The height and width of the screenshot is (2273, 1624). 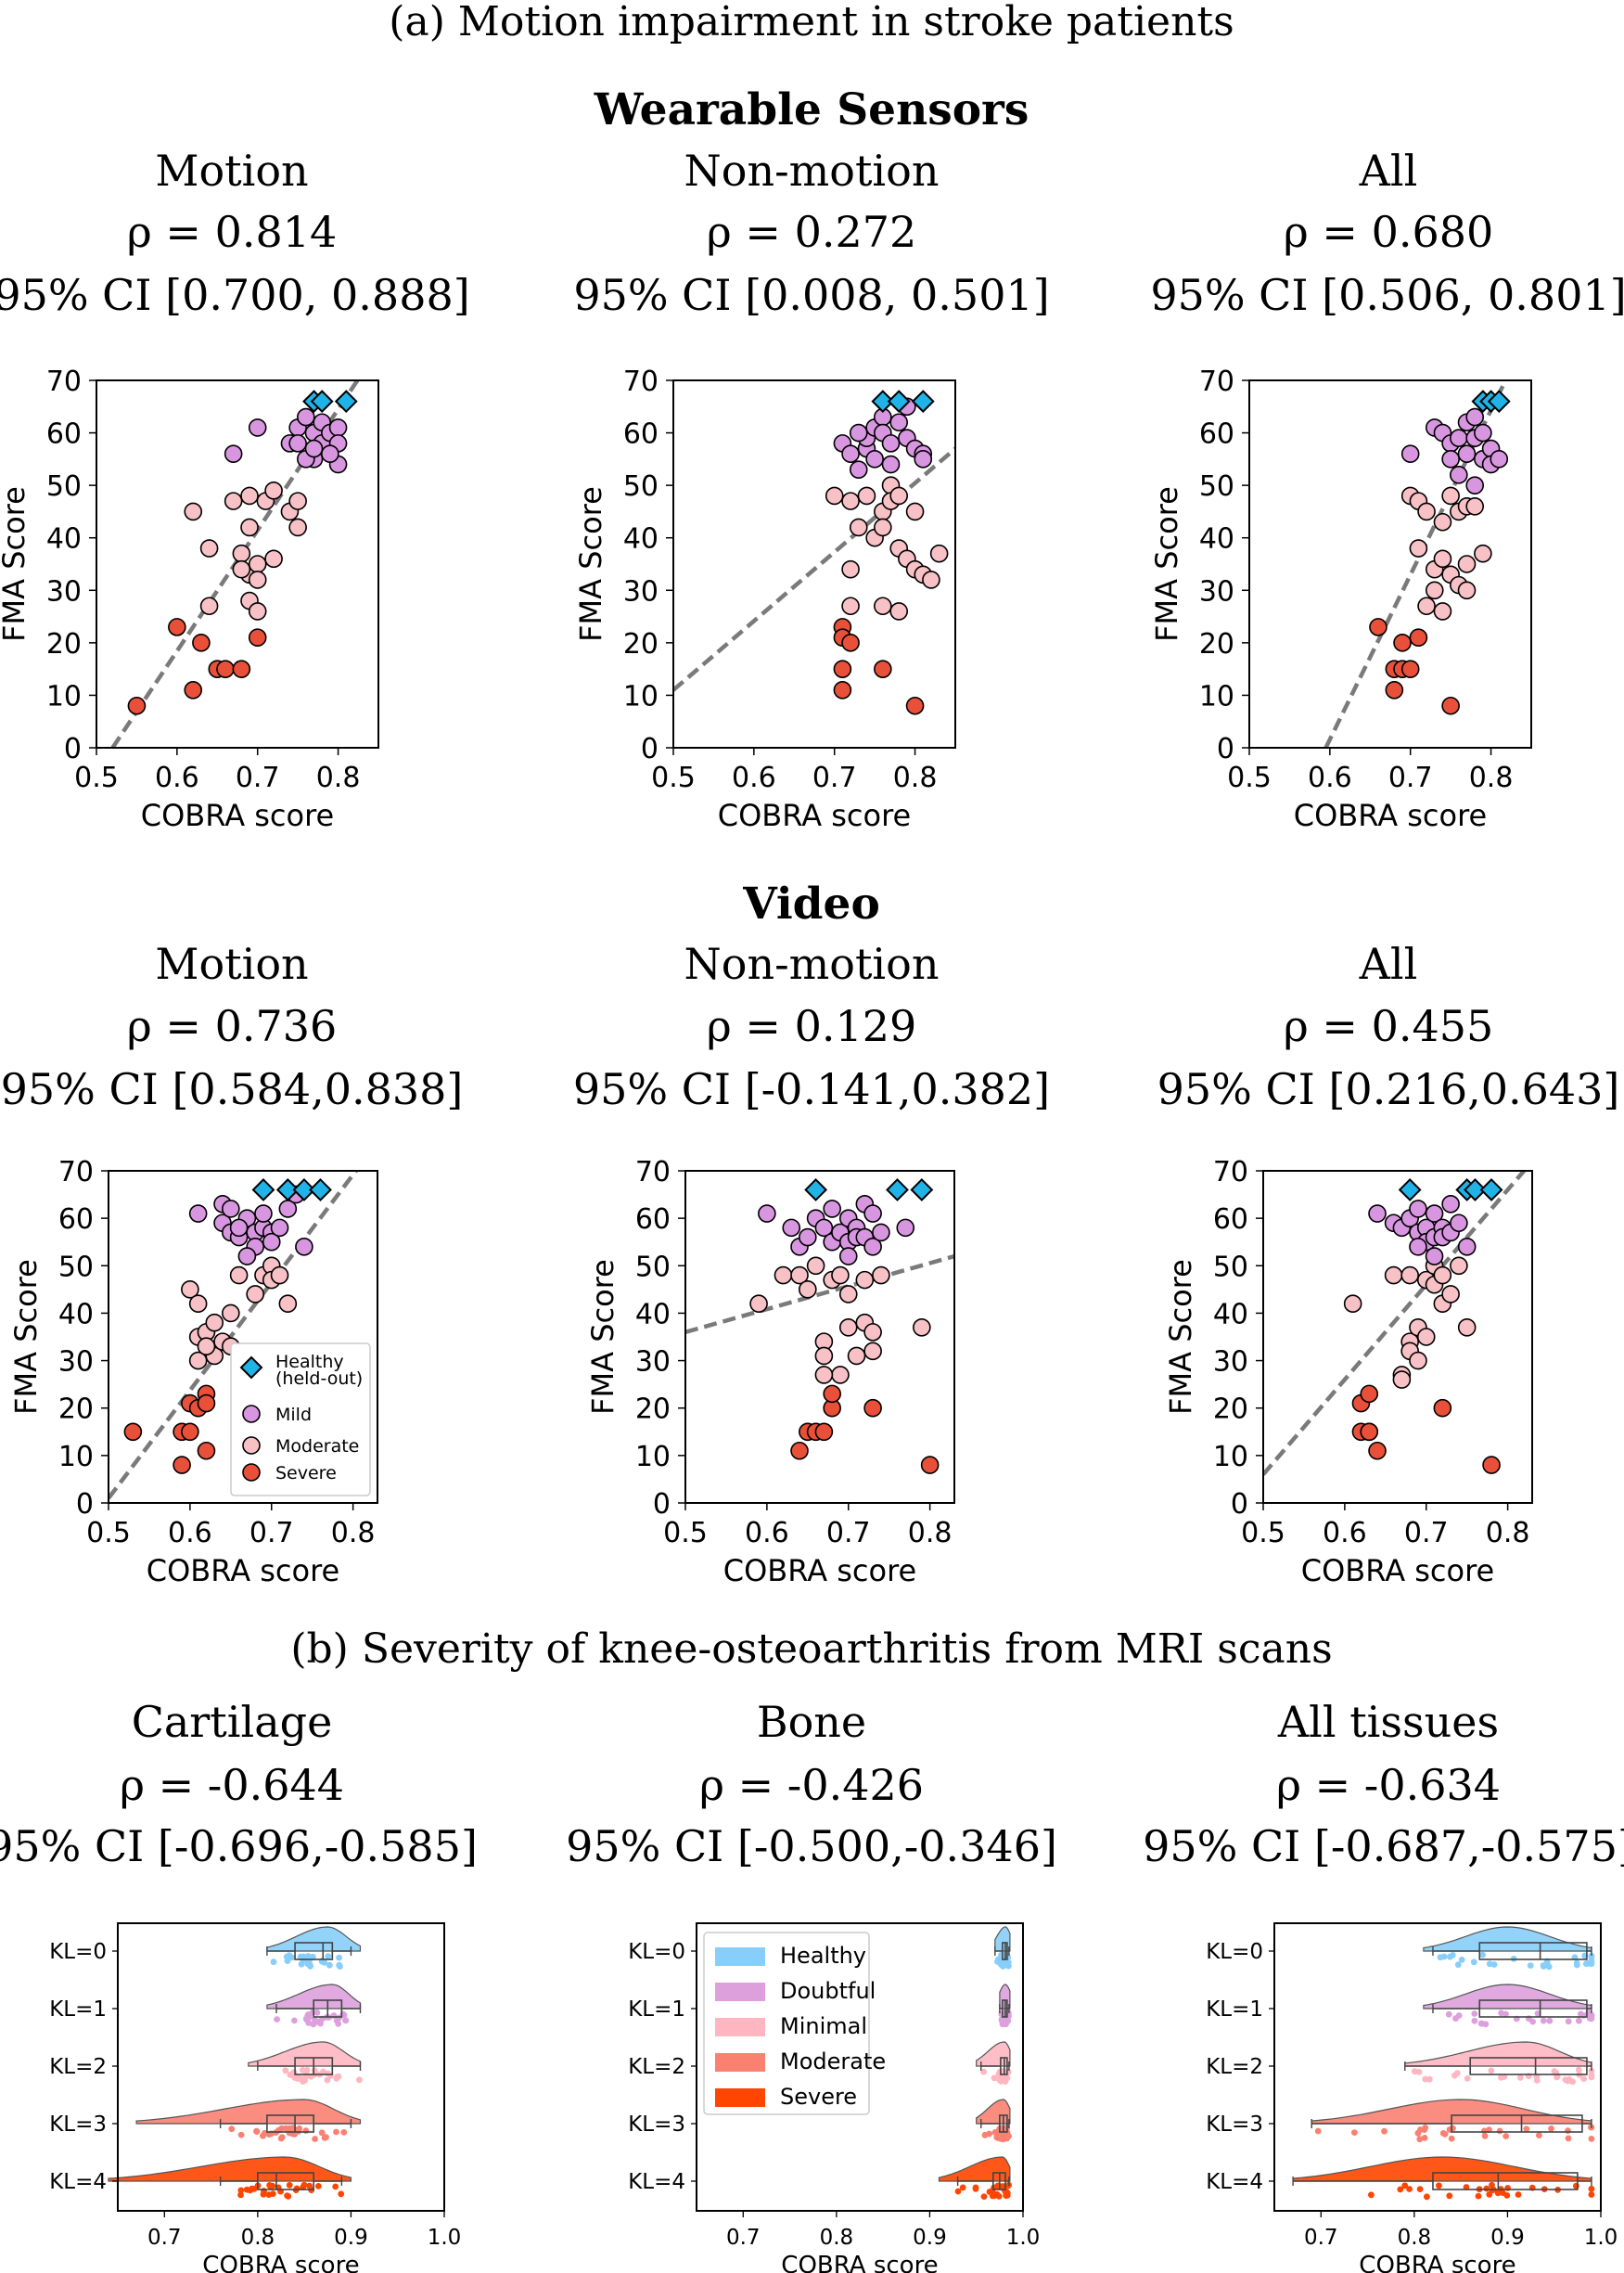 What do you see at coordinates (78, 2124) in the screenshot?
I see `mri-cartilage-ytick-label-3: KL=3` at bounding box center [78, 2124].